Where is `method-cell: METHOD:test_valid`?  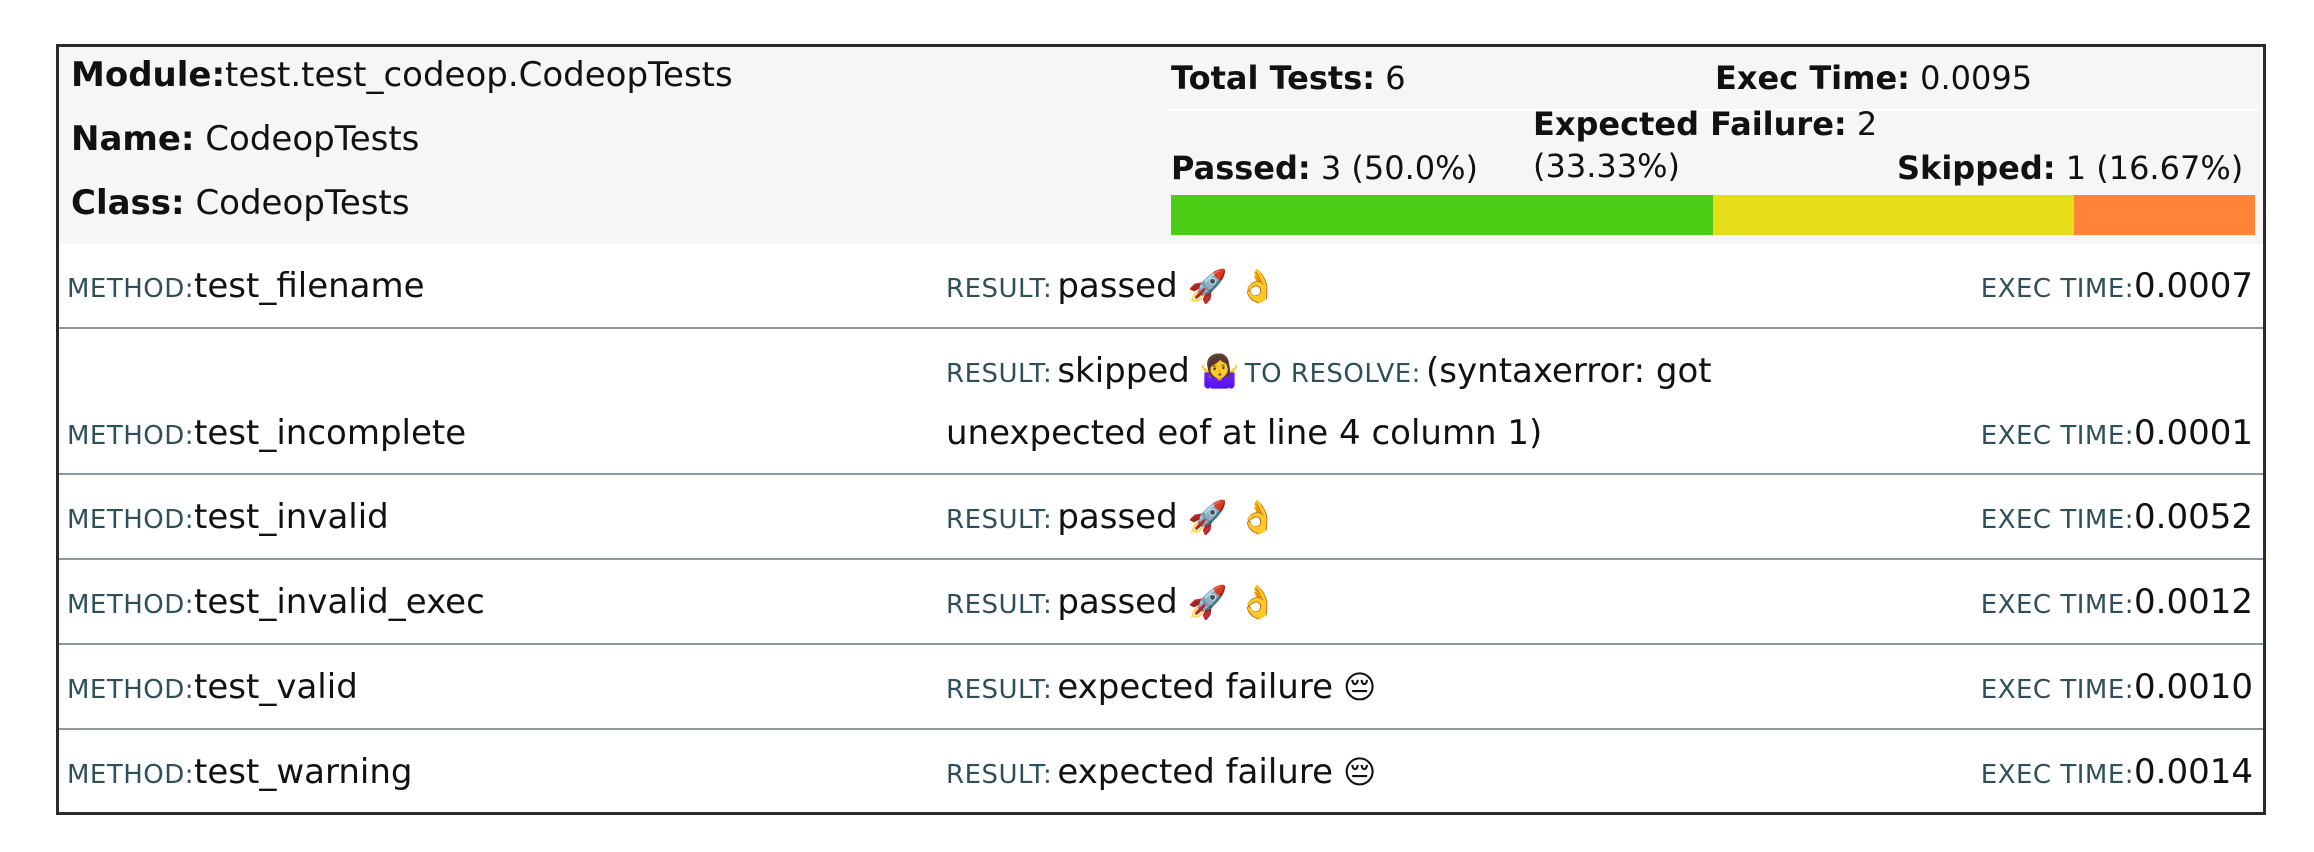 method-cell: METHOD:test_valid is located at coordinates (212, 687).